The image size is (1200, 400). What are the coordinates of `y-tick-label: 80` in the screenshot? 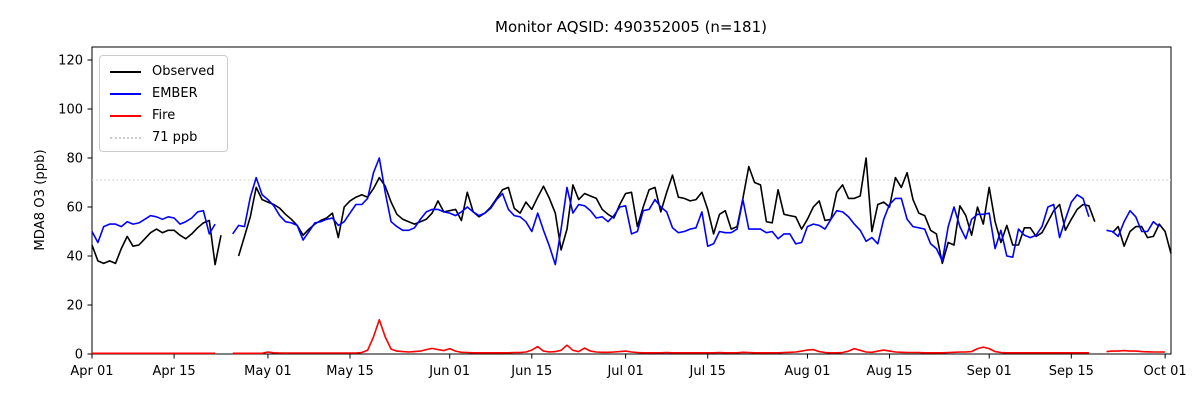 It's located at (74, 159).